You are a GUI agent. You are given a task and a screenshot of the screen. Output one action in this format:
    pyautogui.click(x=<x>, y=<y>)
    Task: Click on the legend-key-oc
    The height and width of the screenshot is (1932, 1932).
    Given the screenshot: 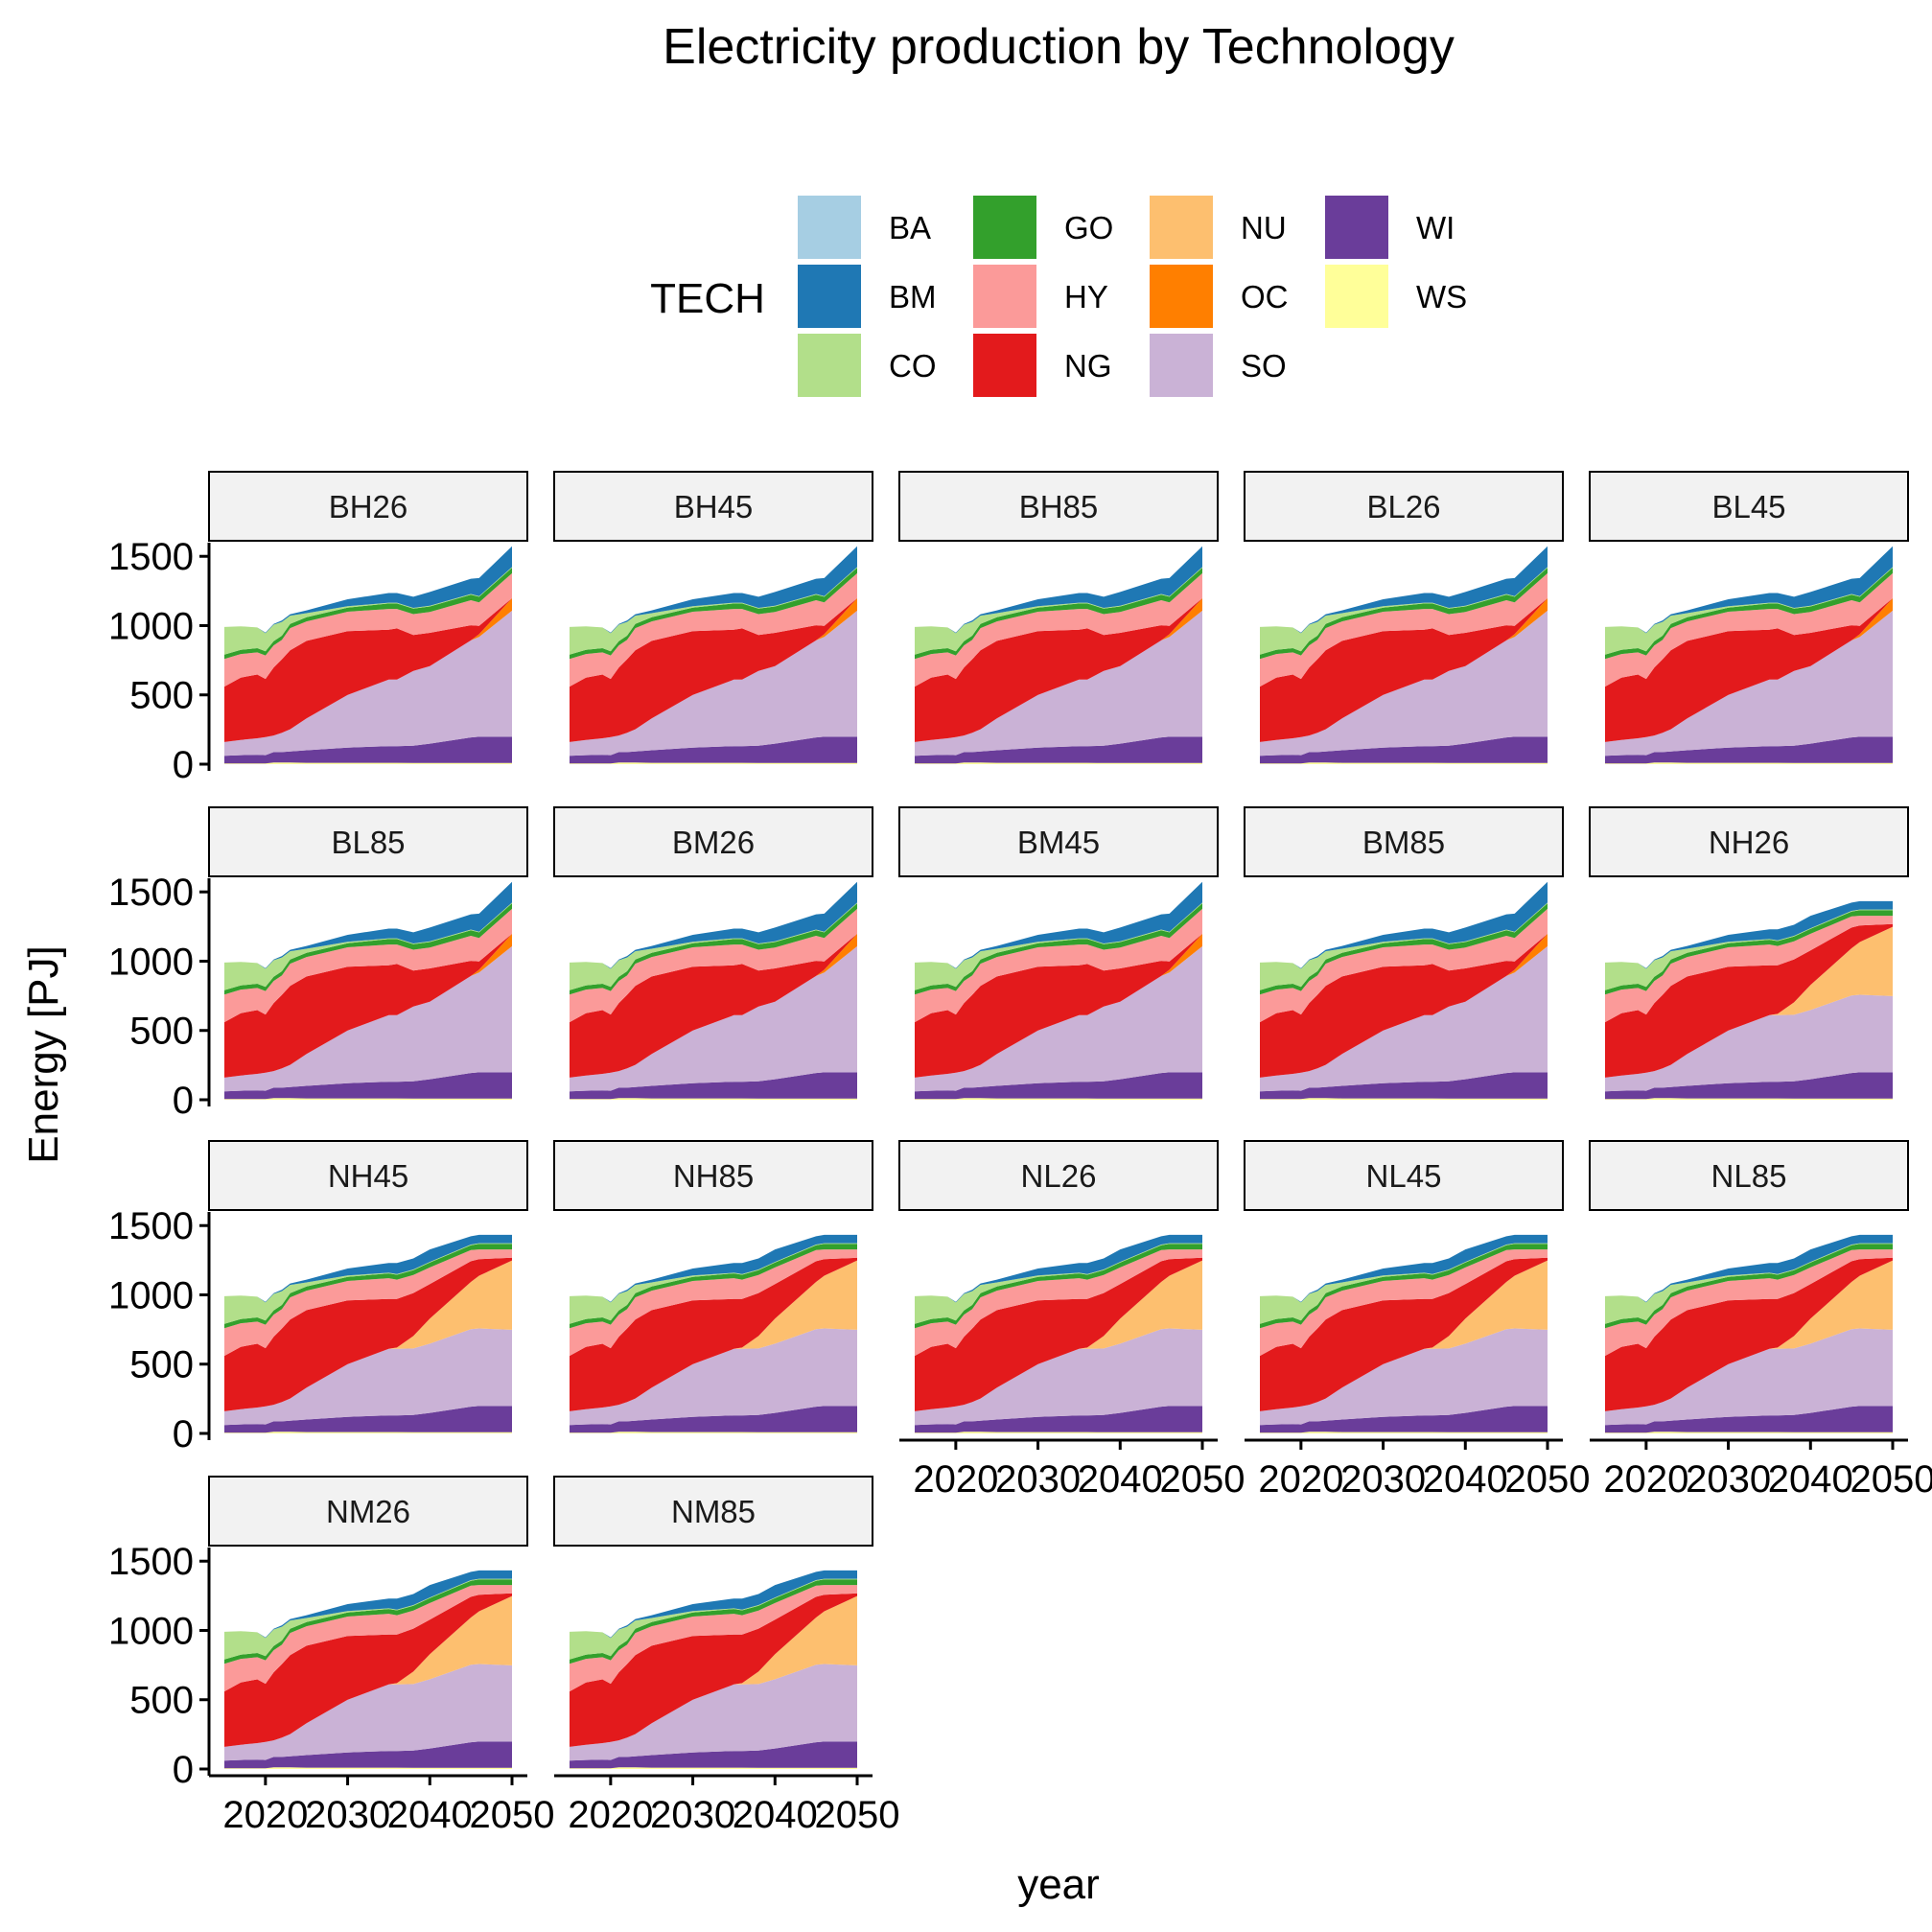 What is the action you would take?
    pyautogui.click(x=1181, y=296)
    